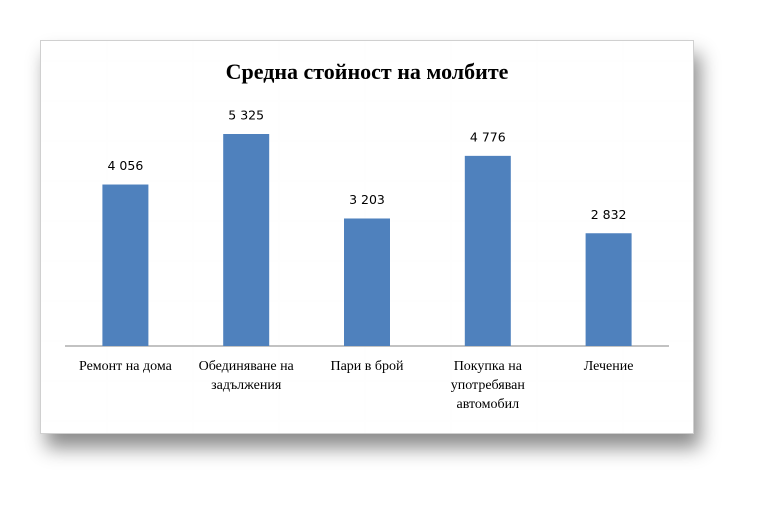 The height and width of the screenshot is (510, 768). Describe the element at coordinates (367, 199) in the screenshot. I see `data-label: 3 203` at that location.